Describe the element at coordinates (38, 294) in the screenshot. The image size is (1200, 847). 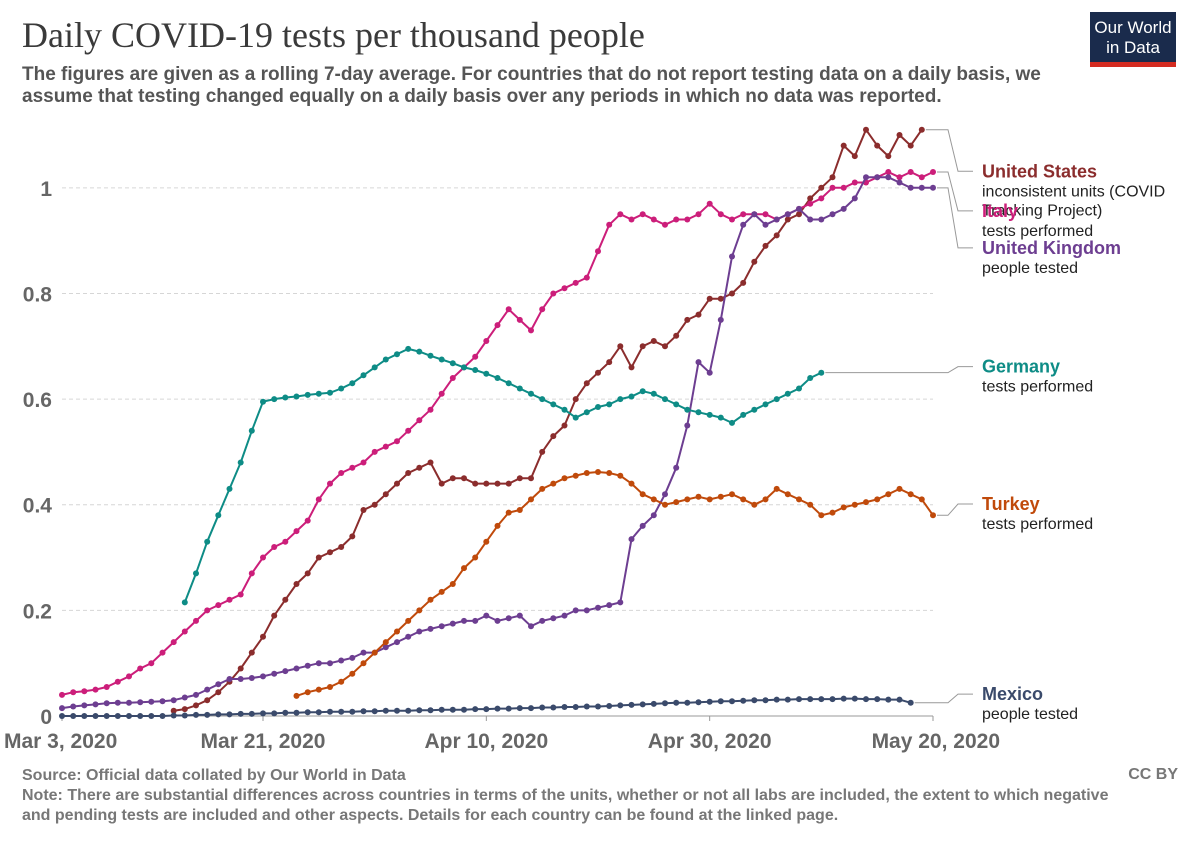
I see `y-tick-label: 0.8` at that location.